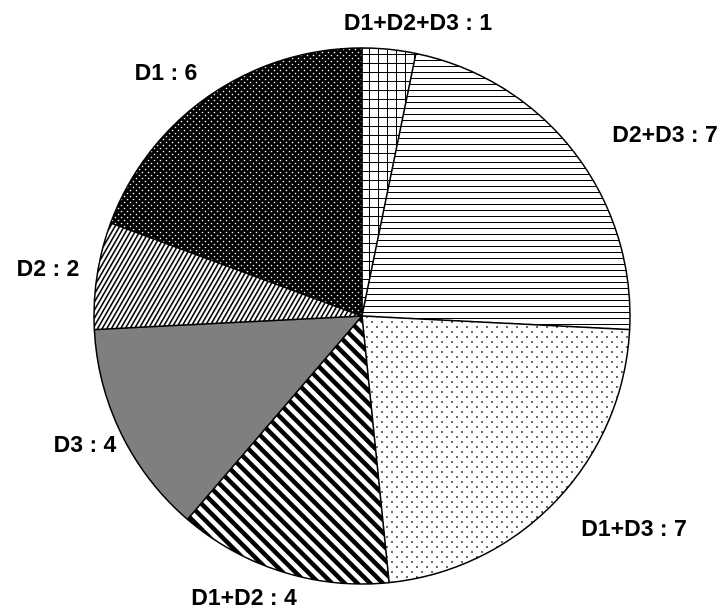 The height and width of the screenshot is (616, 721). I want to click on pie-slice-d3, so click(228, 418).